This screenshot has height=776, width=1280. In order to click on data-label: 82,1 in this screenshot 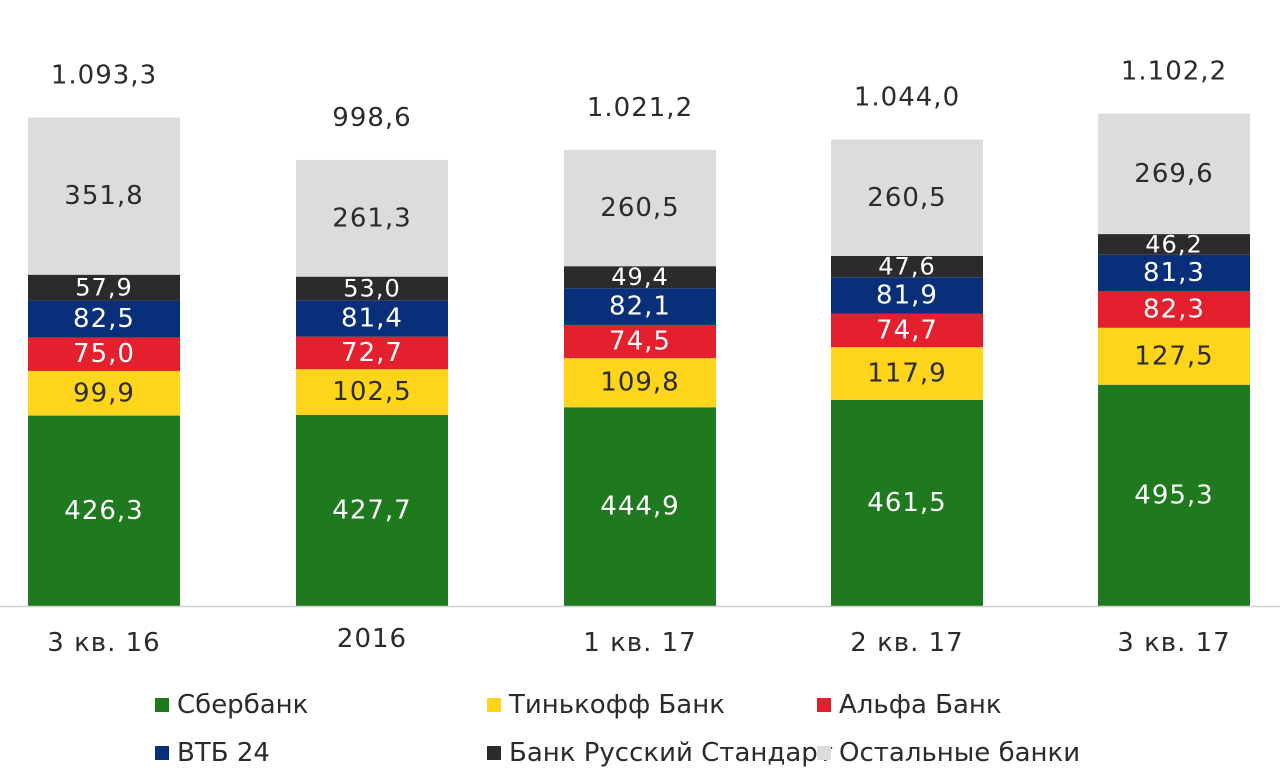, I will do `click(640, 307)`.